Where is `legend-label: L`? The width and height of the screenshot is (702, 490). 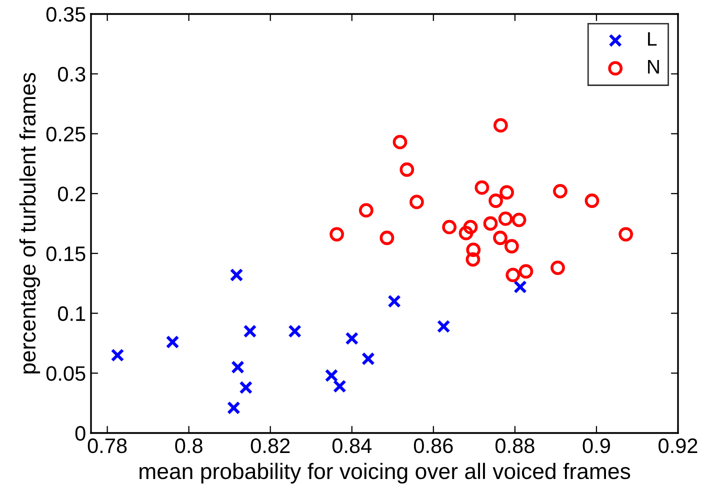 legend-label: L is located at coordinates (652, 39).